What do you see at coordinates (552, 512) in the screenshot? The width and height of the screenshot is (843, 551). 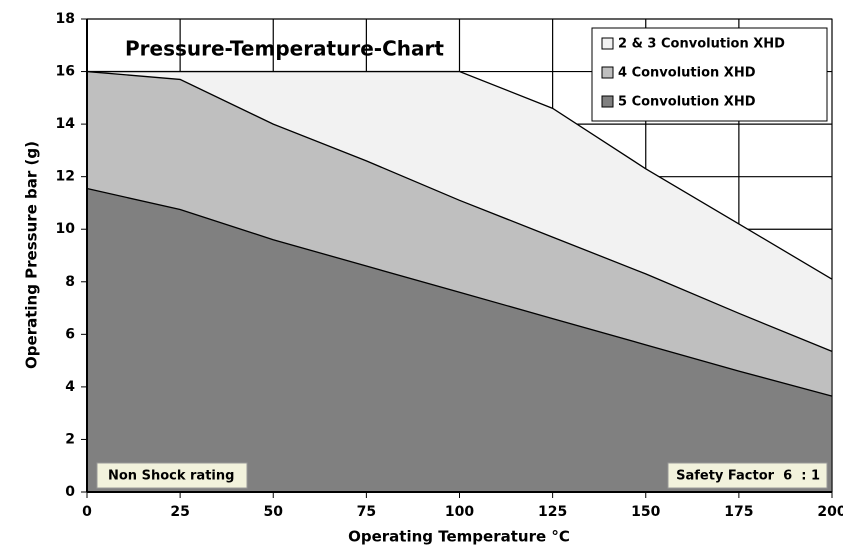 I see `x-tick-label: 125` at bounding box center [552, 512].